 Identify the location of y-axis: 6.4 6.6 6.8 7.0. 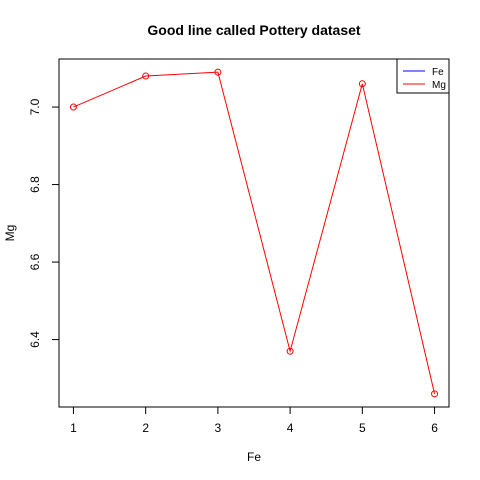
(44, 223).